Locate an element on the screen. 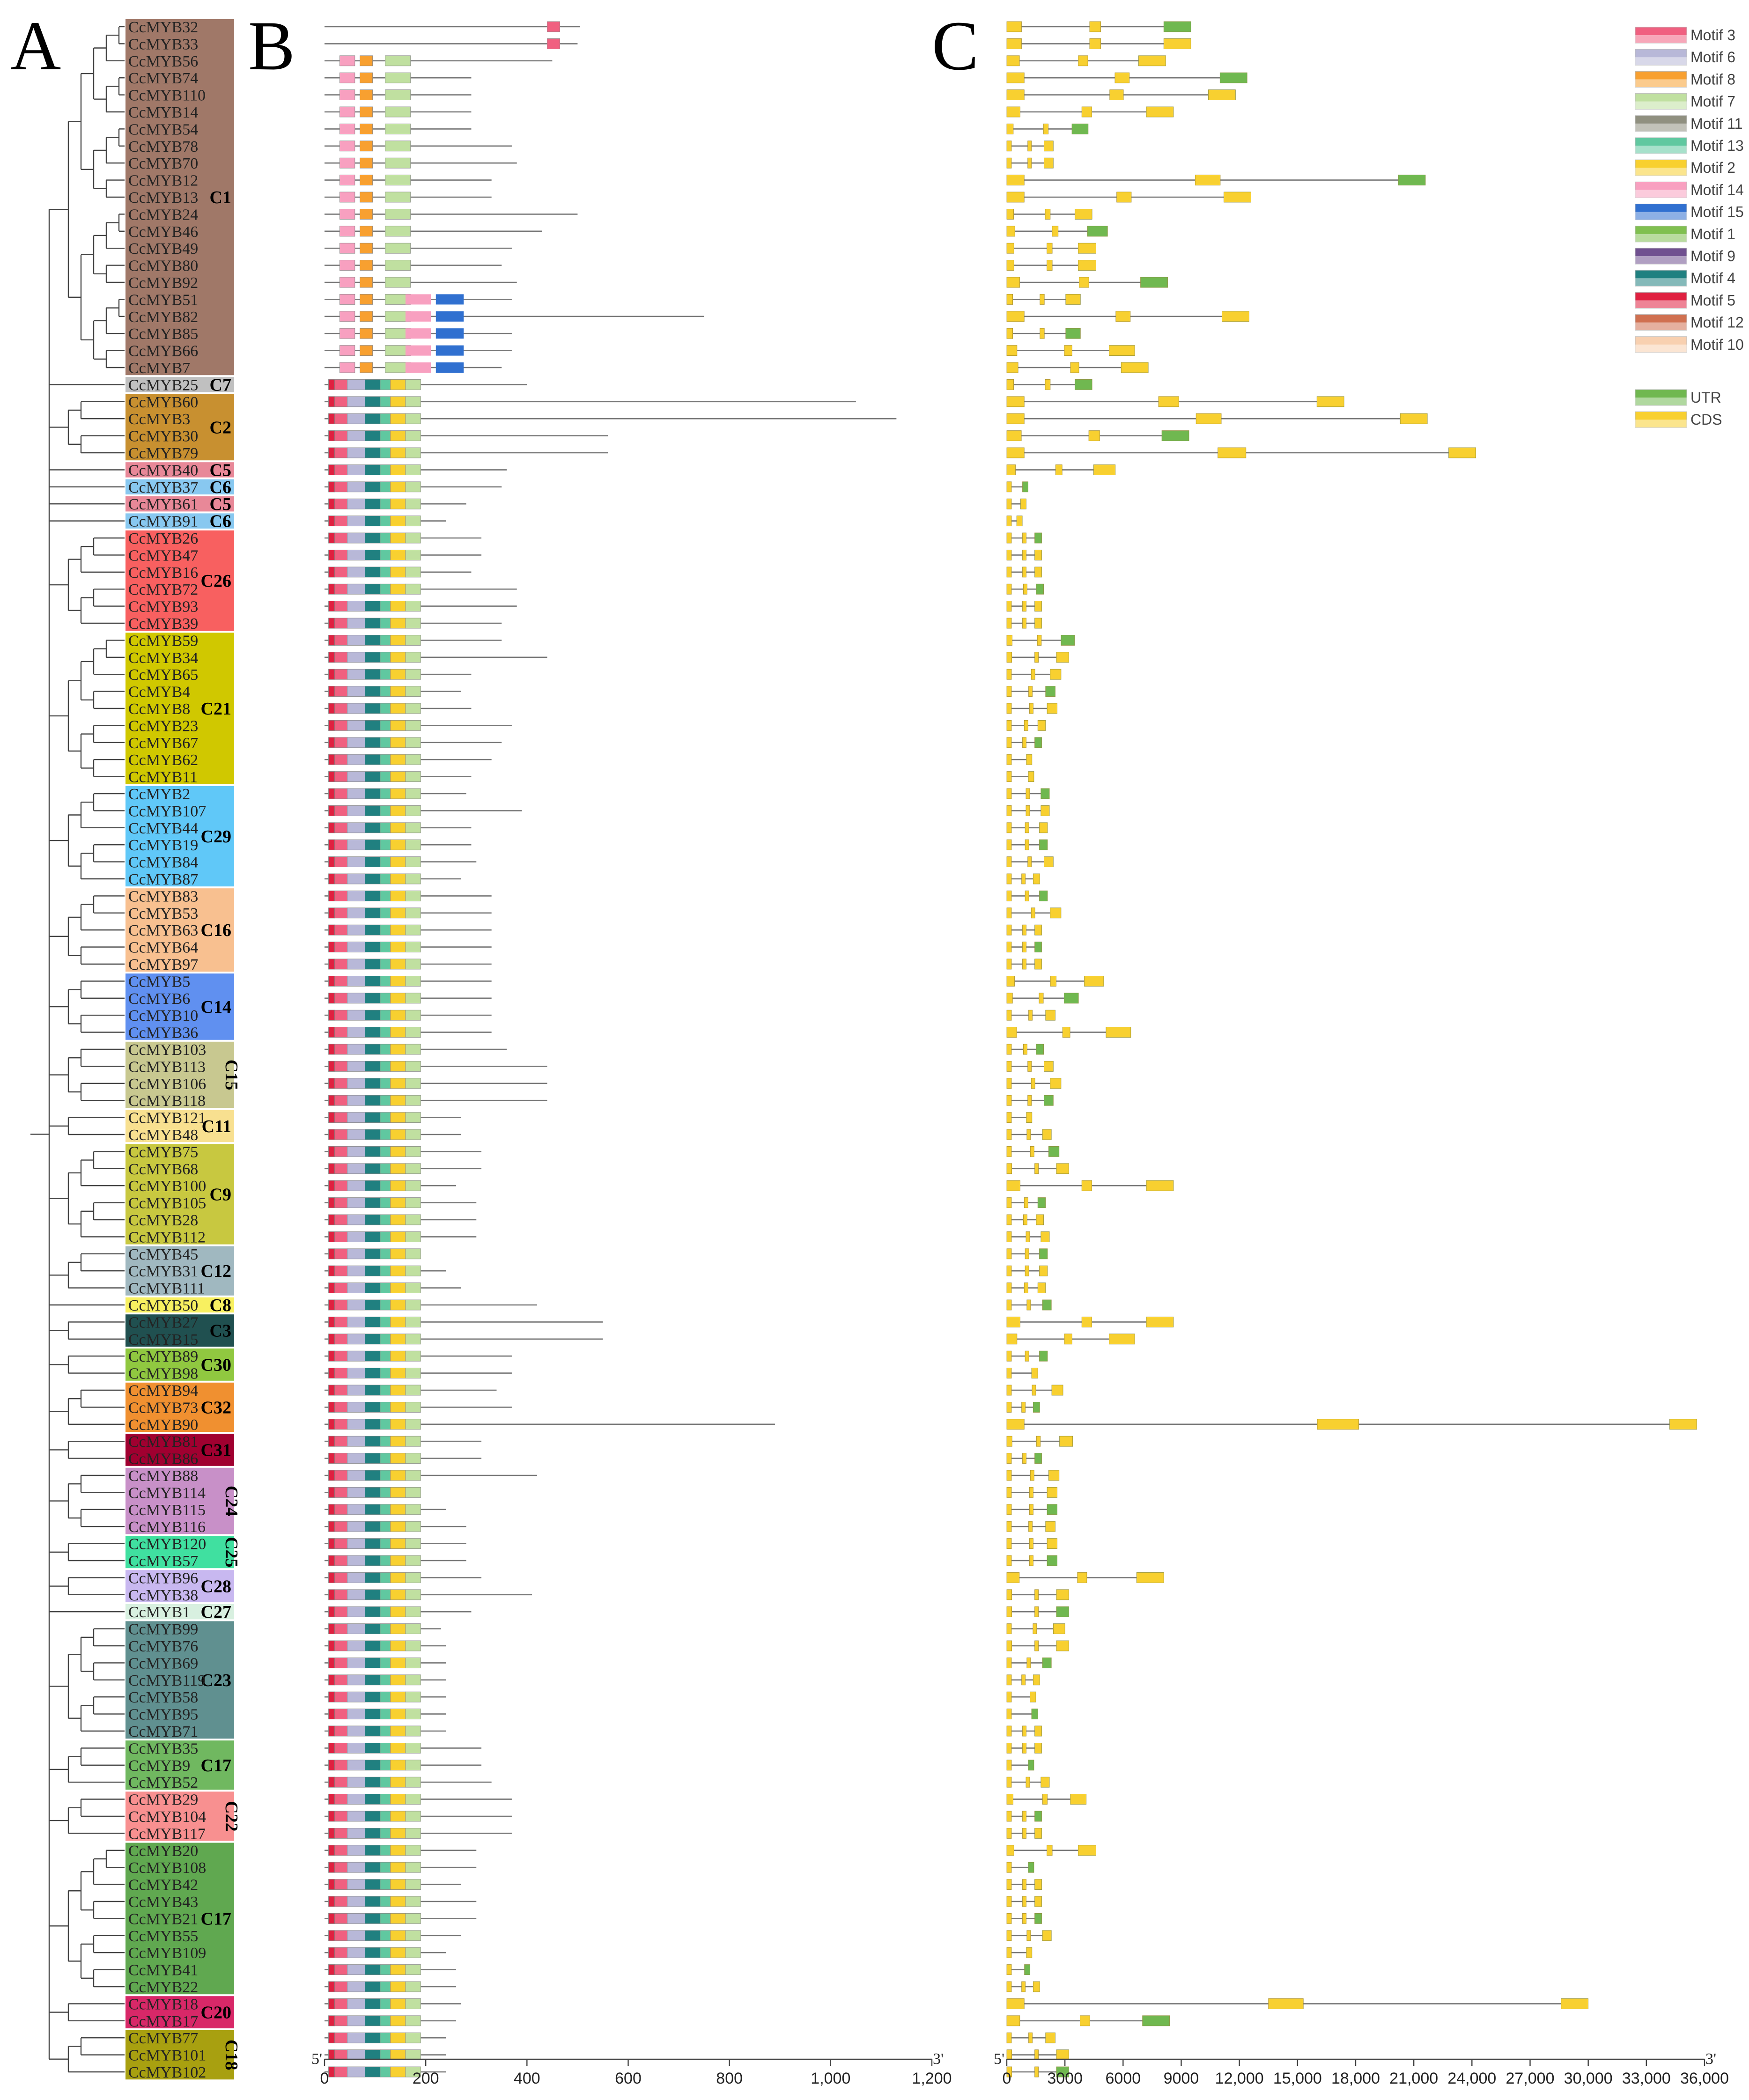  gene-label: CcMYB75 is located at coordinates (163, 1152).